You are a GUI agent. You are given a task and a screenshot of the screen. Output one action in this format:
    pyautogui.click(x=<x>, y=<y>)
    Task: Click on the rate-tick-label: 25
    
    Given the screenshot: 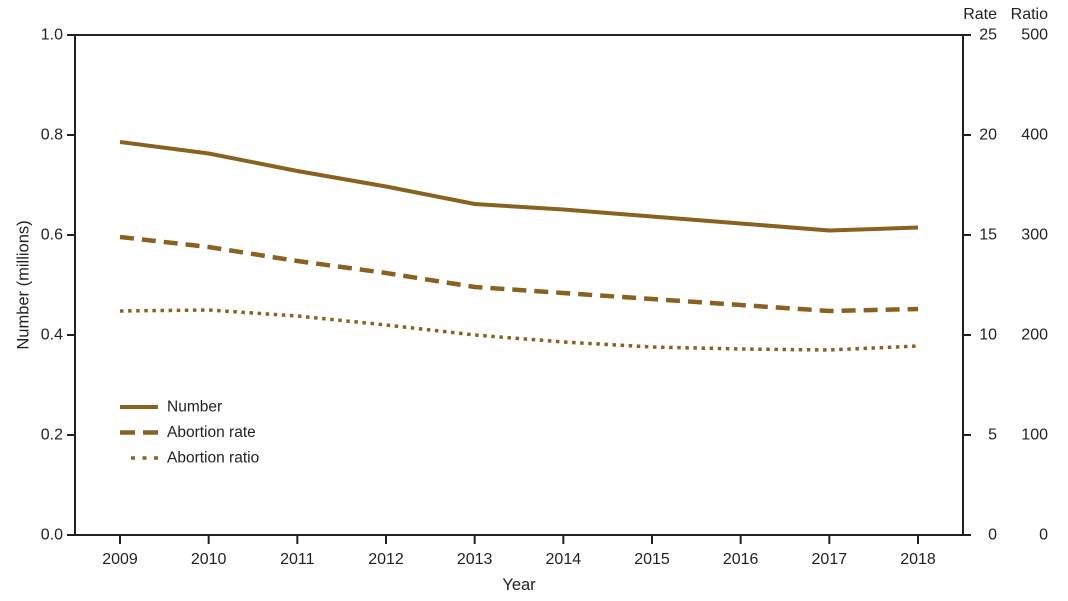 What is the action you would take?
    pyautogui.click(x=988, y=35)
    